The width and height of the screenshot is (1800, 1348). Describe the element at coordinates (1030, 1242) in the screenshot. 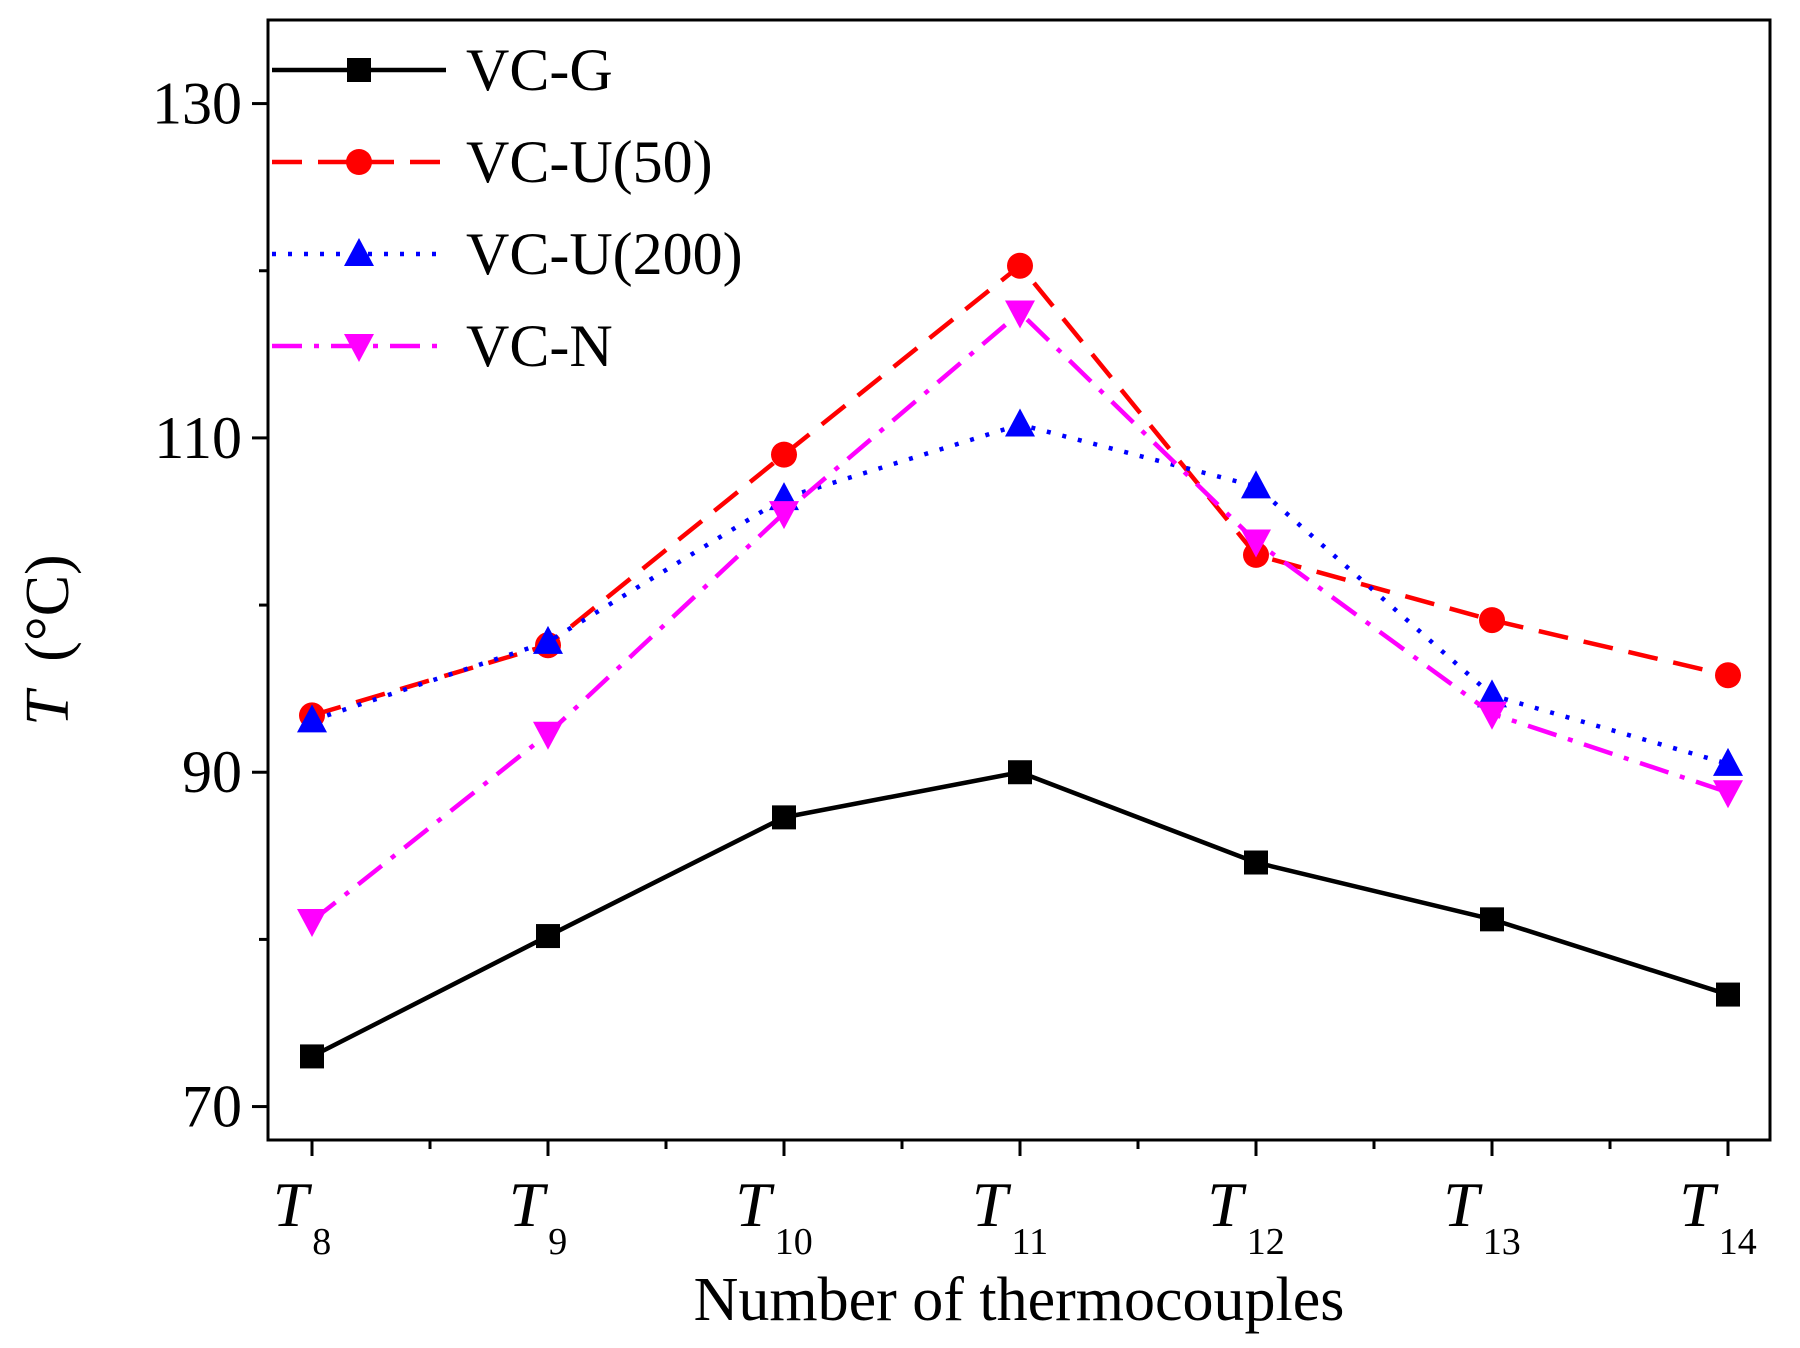

I see `x-tick-label-subscript: 11` at that location.